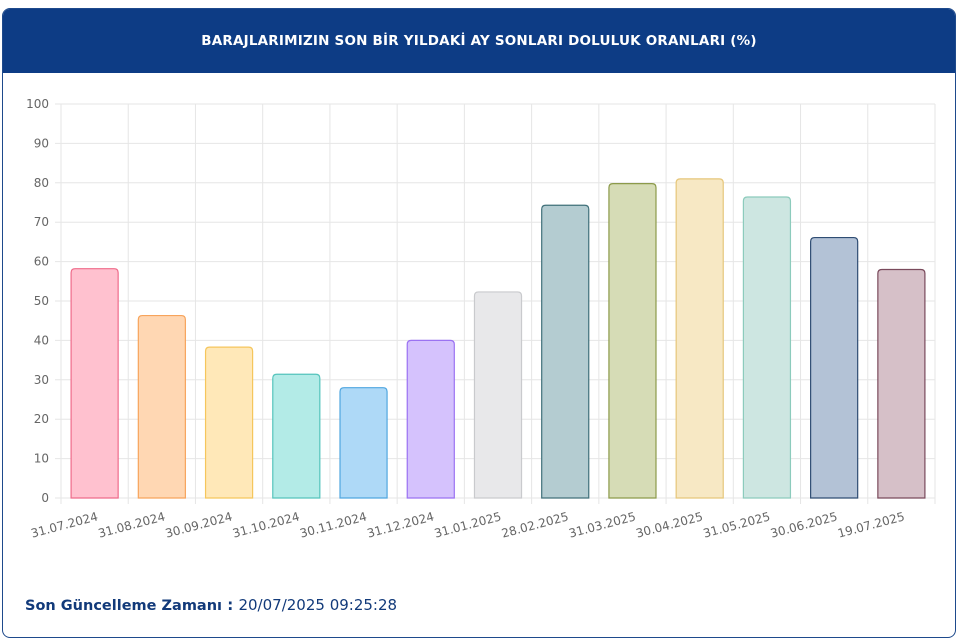  What do you see at coordinates (737, 524) in the screenshot?
I see `x-tick-label: 31.05.2025` at bounding box center [737, 524].